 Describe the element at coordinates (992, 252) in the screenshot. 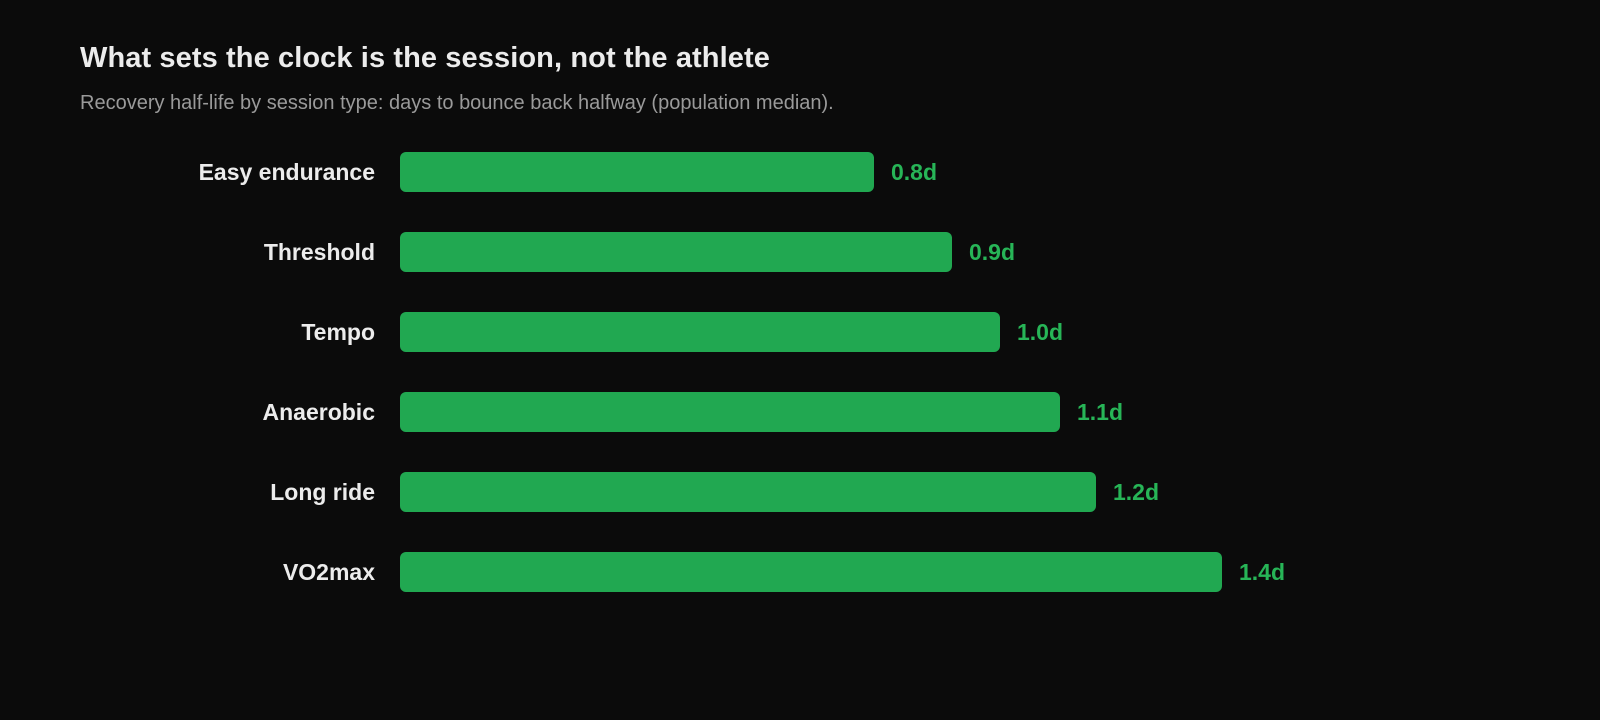

I see `value-label: 0.9d` at that location.